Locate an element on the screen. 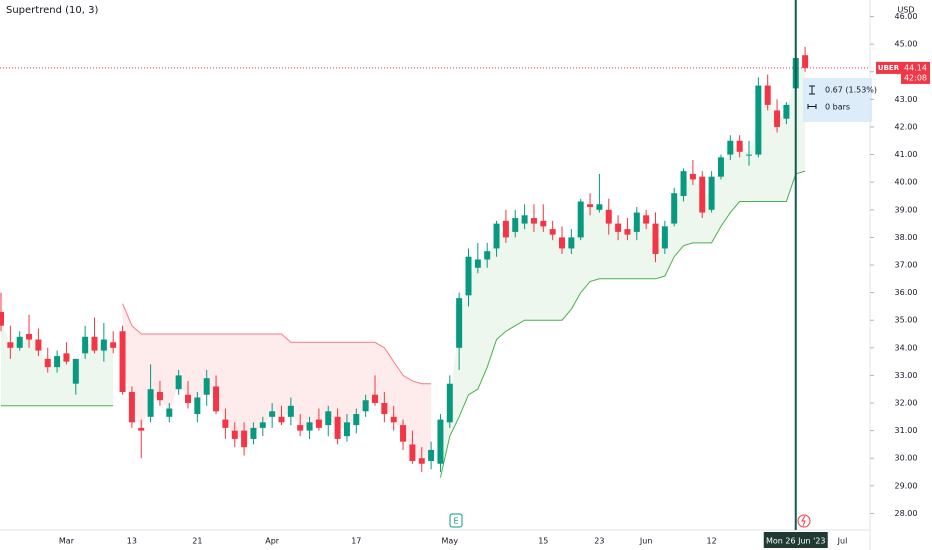 The width and height of the screenshot is (932, 550). tooltip-box is located at coordinates (837, 100).